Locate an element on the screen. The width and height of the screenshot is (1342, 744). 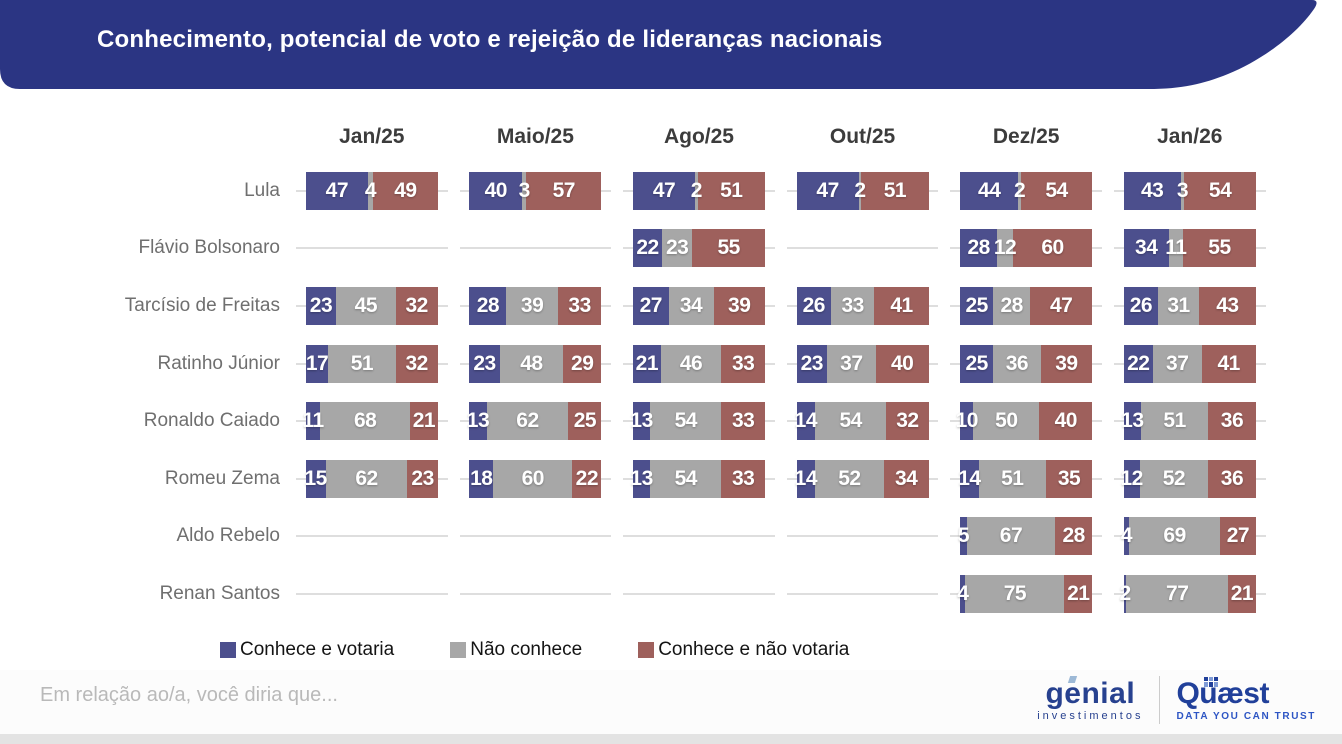
legend-item: Não conhece is located at coordinates (516, 650).